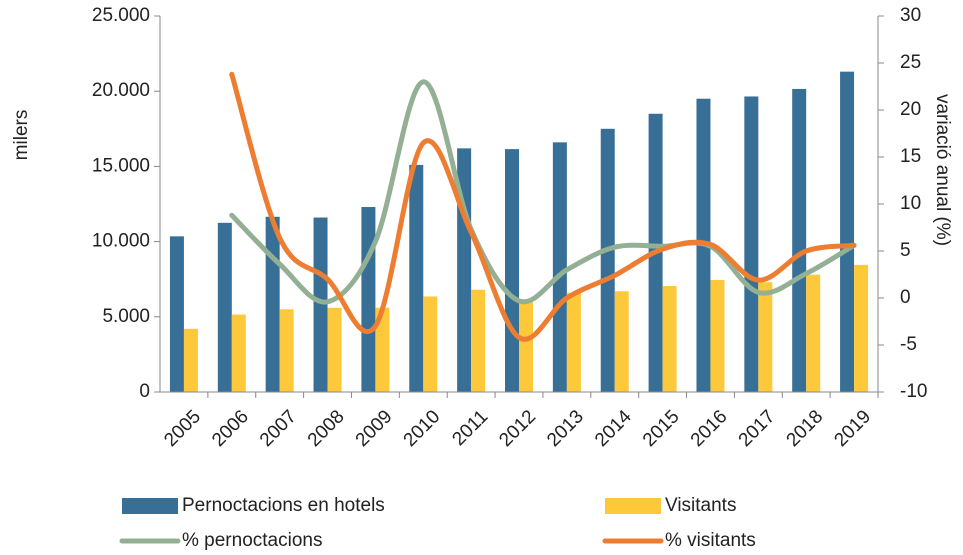 Image resolution: width=963 pixels, height=555 pixels. I want to click on x-tick-label: 2019, so click(852, 428).